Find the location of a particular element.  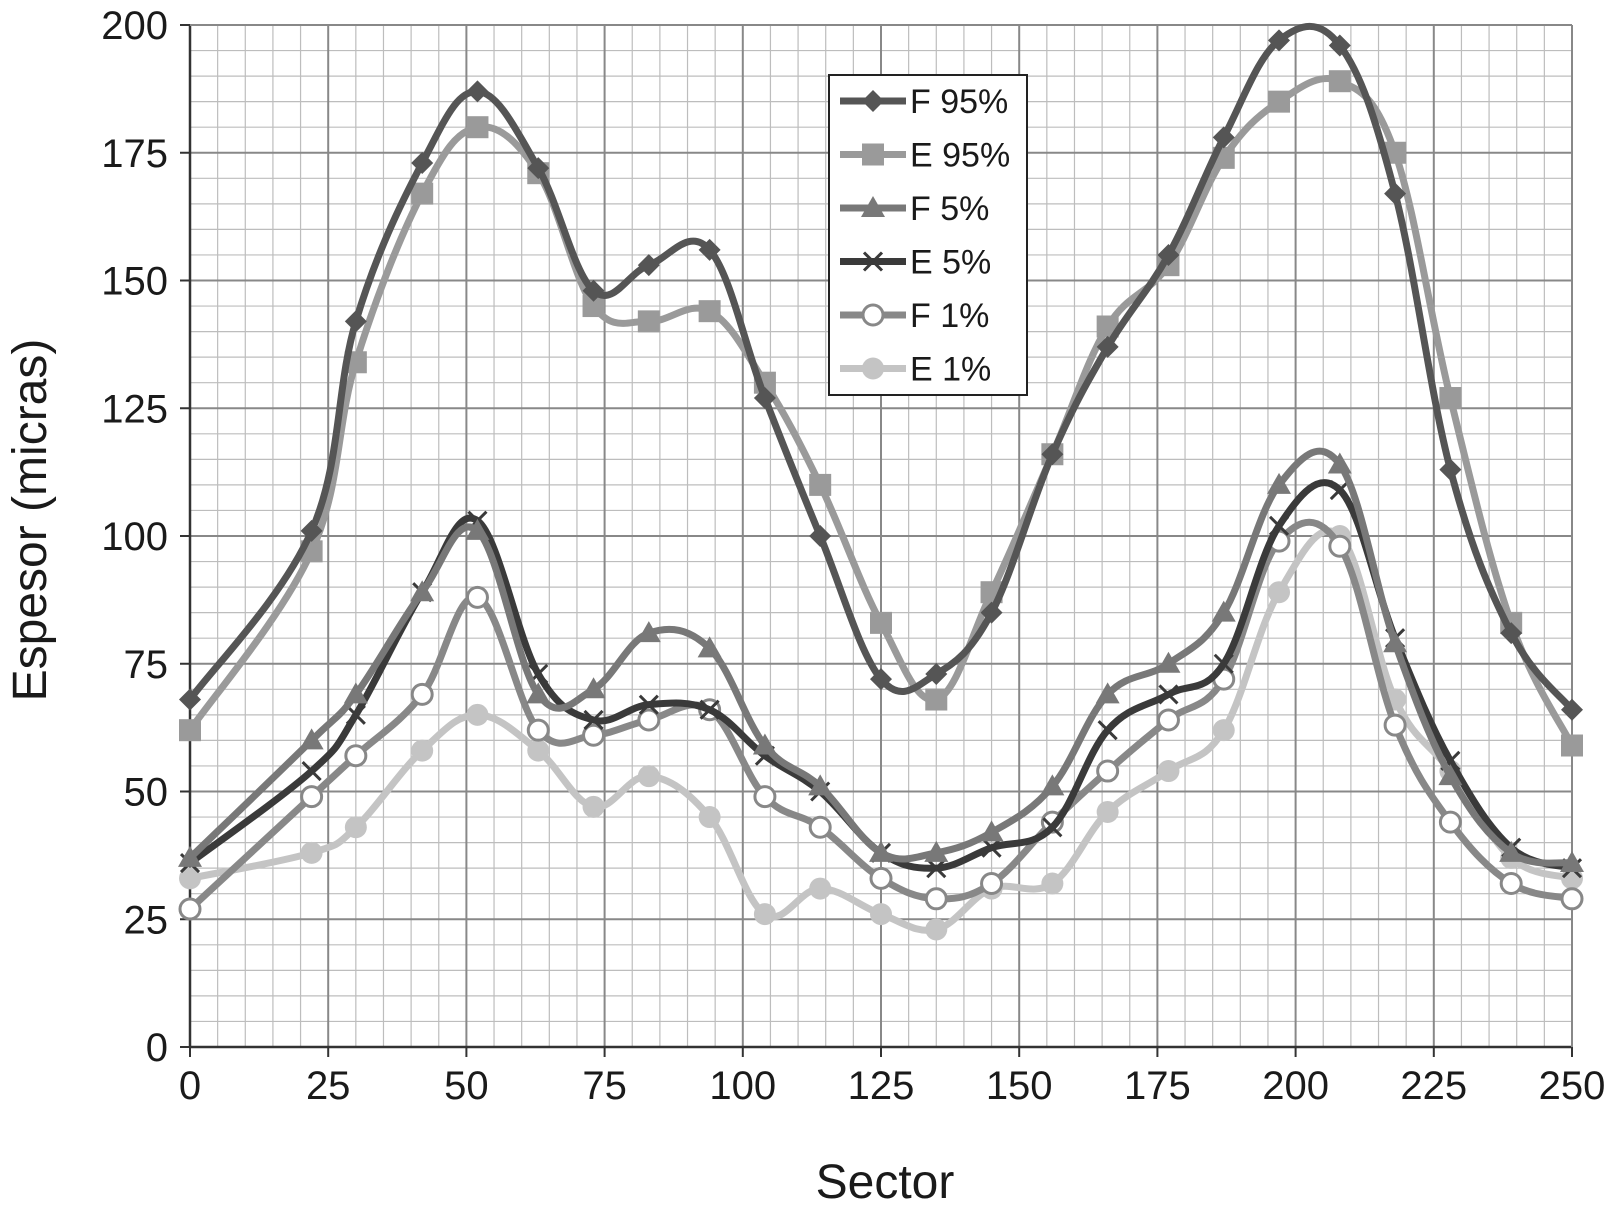

x-tick-label: 75 is located at coordinates (604, 1086).